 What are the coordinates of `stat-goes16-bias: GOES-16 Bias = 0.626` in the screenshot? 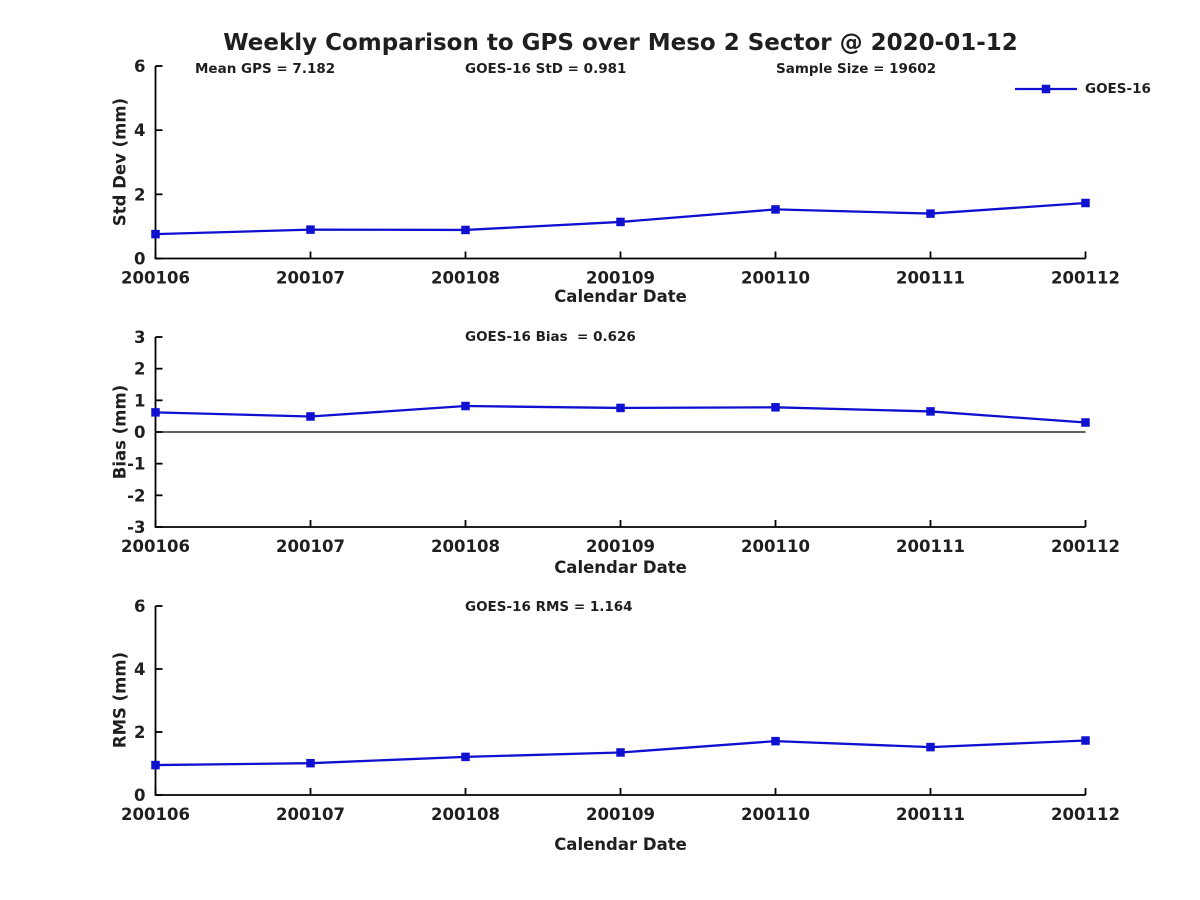 It's located at (550, 337).